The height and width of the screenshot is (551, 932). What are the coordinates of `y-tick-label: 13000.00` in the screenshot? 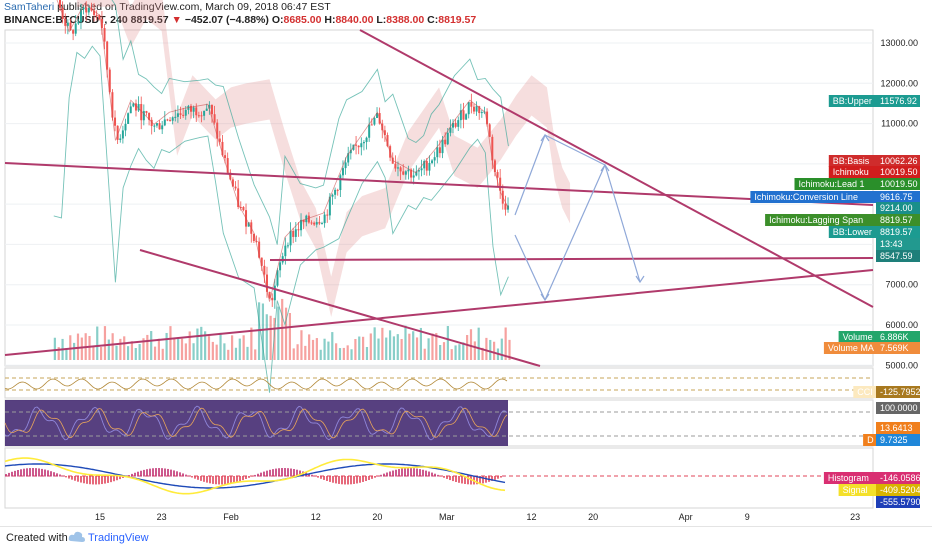 It's located at (899, 43).